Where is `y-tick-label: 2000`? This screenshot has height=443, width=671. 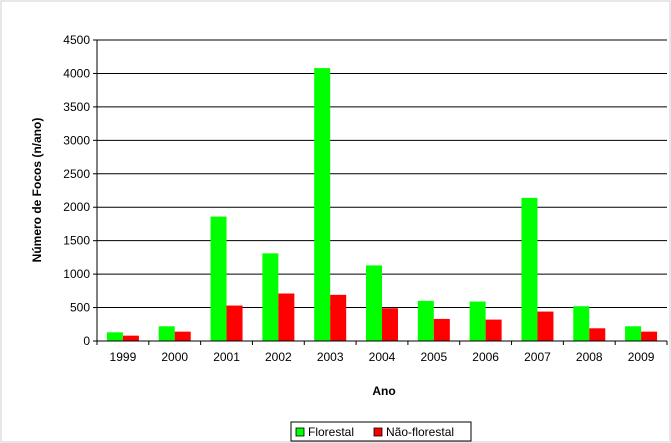
y-tick-label: 2000 is located at coordinates (76, 207).